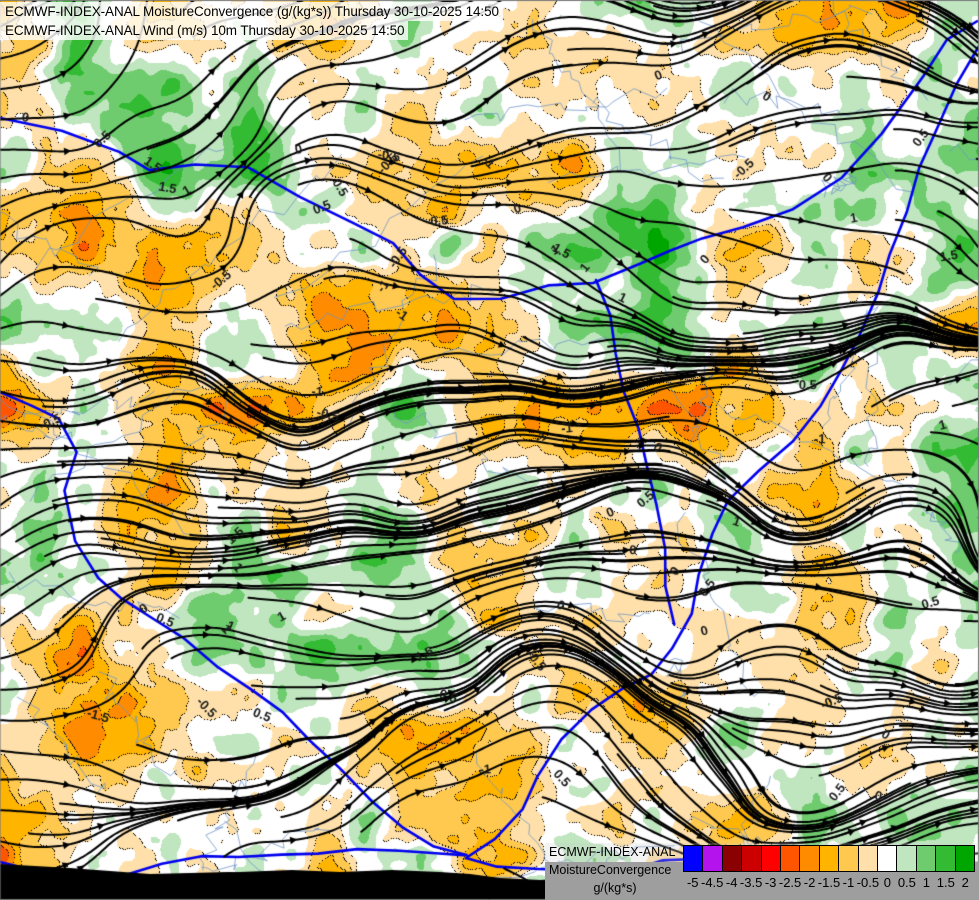 This screenshot has width=979, height=900. I want to click on legend-tick-10: 0, so click(887, 882).